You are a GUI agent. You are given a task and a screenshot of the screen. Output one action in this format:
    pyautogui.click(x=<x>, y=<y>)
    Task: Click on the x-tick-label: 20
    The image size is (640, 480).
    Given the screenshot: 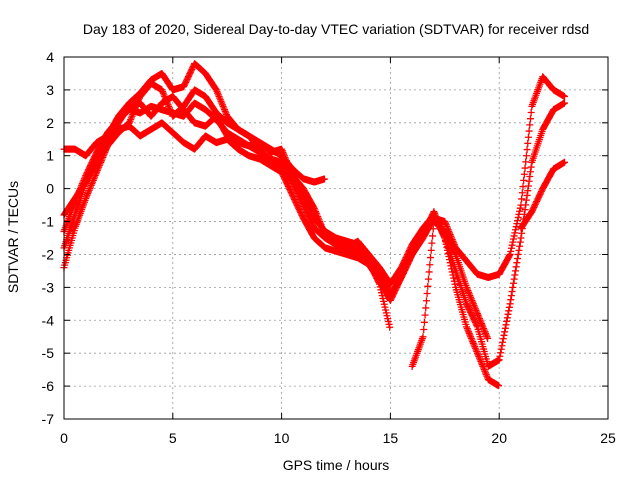 What is the action you would take?
    pyautogui.click(x=499, y=438)
    